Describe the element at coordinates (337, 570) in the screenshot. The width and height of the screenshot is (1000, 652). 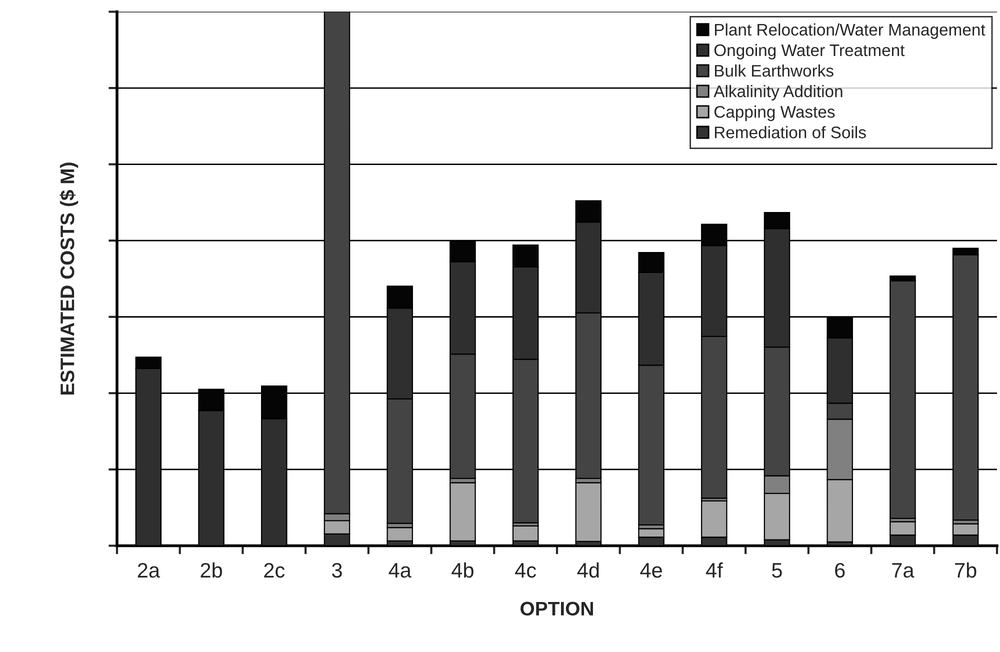
I see `x-tick-label: 3` at that location.